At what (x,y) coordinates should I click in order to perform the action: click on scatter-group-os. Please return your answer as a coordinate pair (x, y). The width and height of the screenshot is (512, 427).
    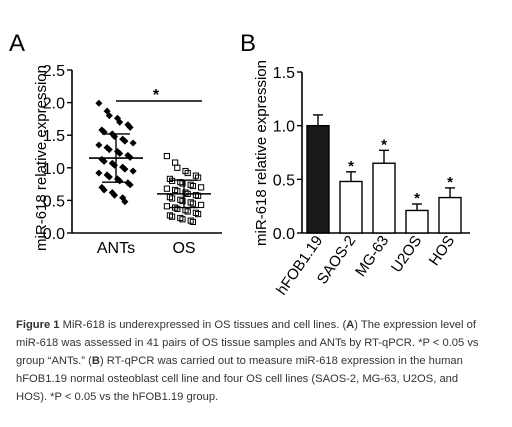
    Looking at the image, I should click on (184, 189).